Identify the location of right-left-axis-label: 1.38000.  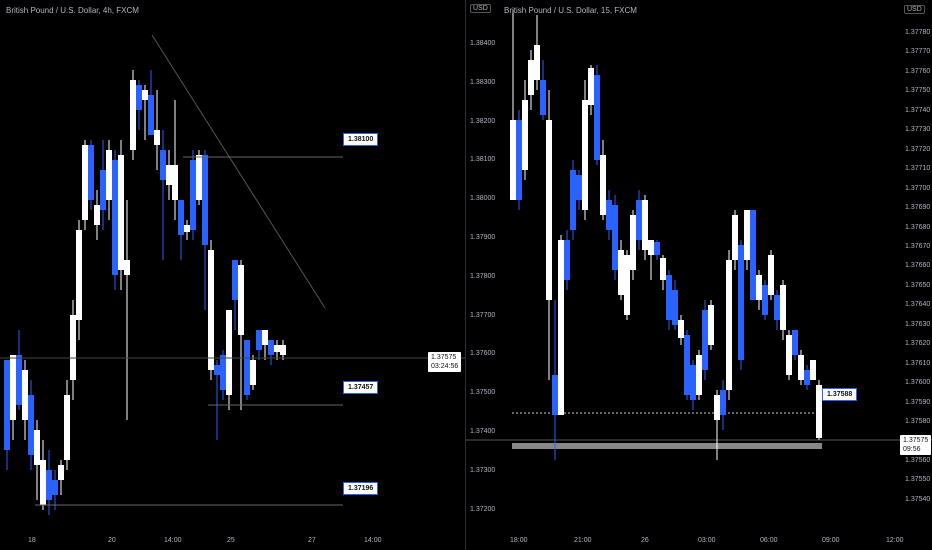
(483, 199).